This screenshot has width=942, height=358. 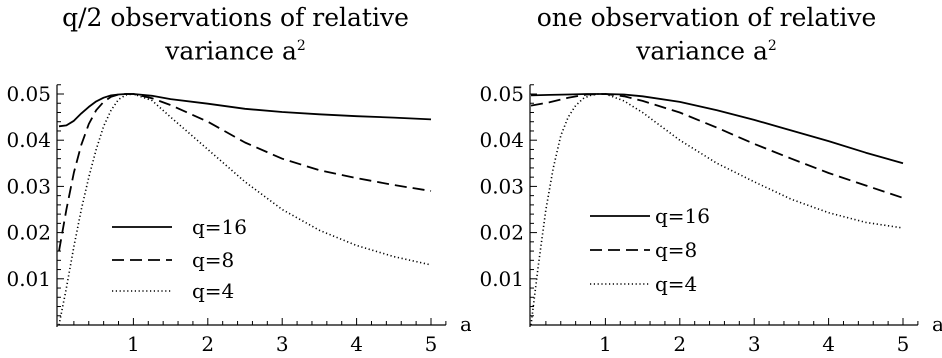 I want to click on chart-title-line1: one observation of relative, so click(x=706, y=17).